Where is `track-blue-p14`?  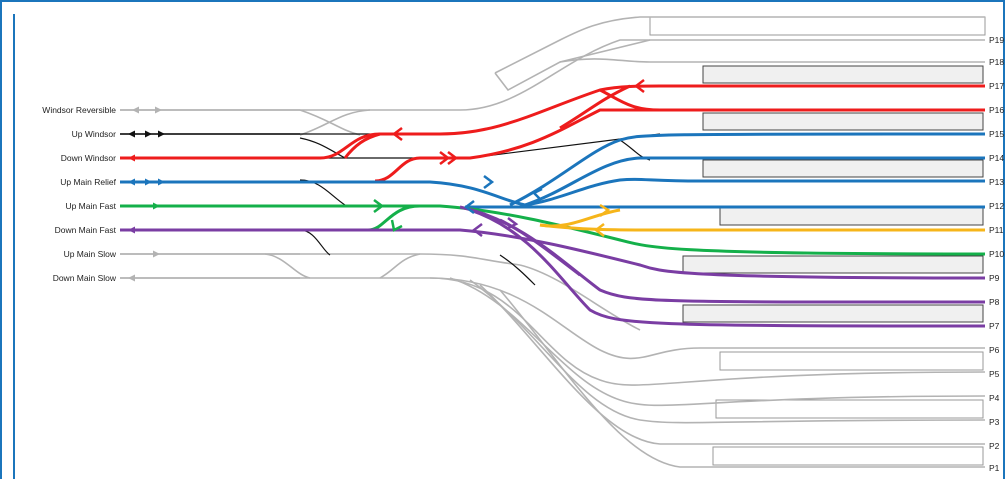
track-blue-p14 is located at coordinates (754, 181).